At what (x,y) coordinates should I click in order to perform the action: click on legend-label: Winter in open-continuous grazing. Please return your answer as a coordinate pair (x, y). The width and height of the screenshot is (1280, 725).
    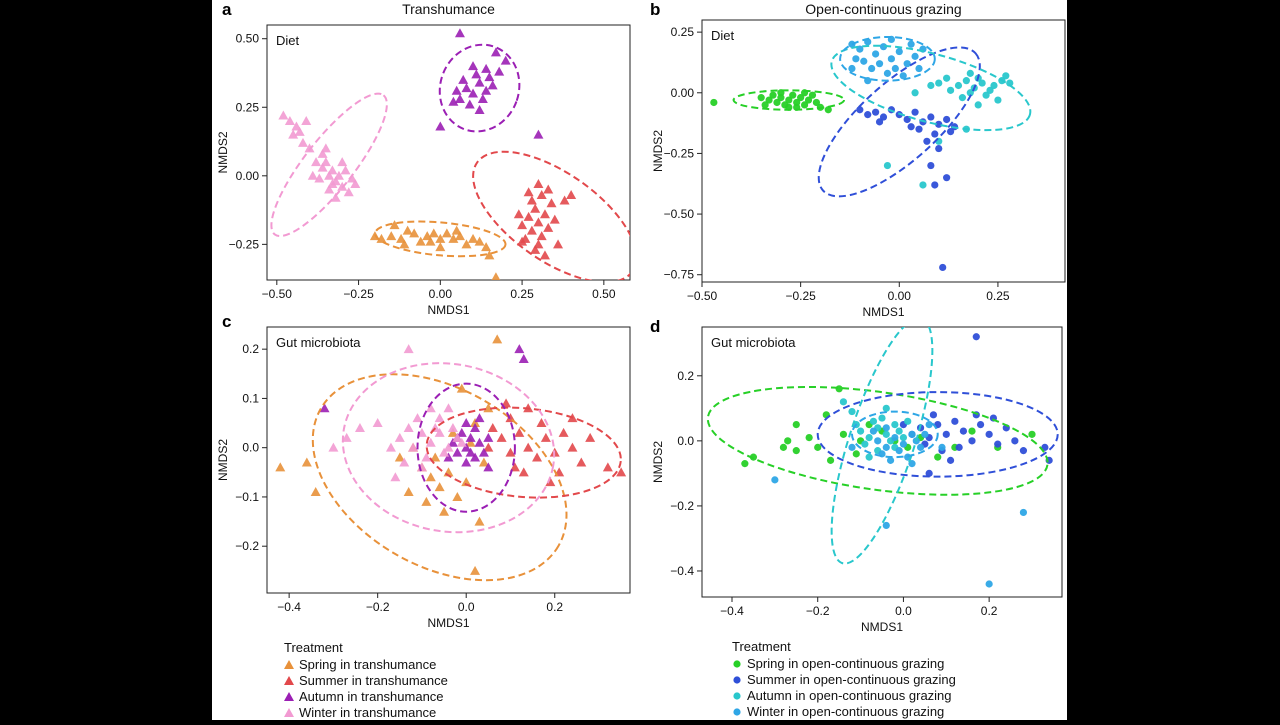
    Looking at the image, I should click on (845, 711).